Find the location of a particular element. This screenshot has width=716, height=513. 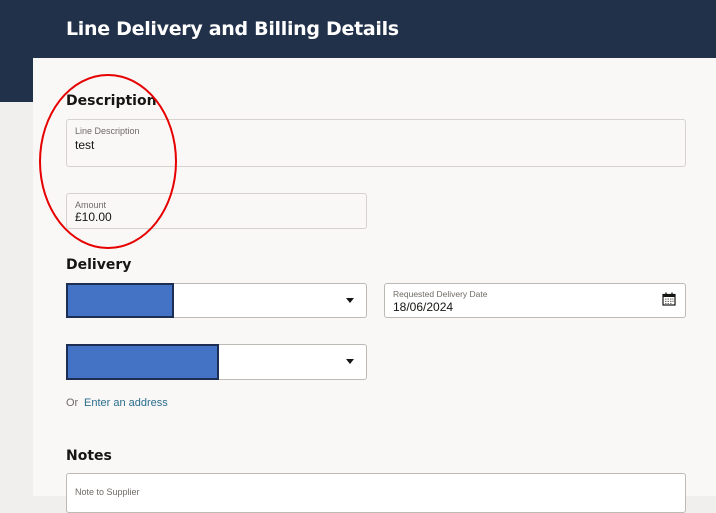

note-to-supplier-label: Note to Supplier is located at coordinates (107, 492).